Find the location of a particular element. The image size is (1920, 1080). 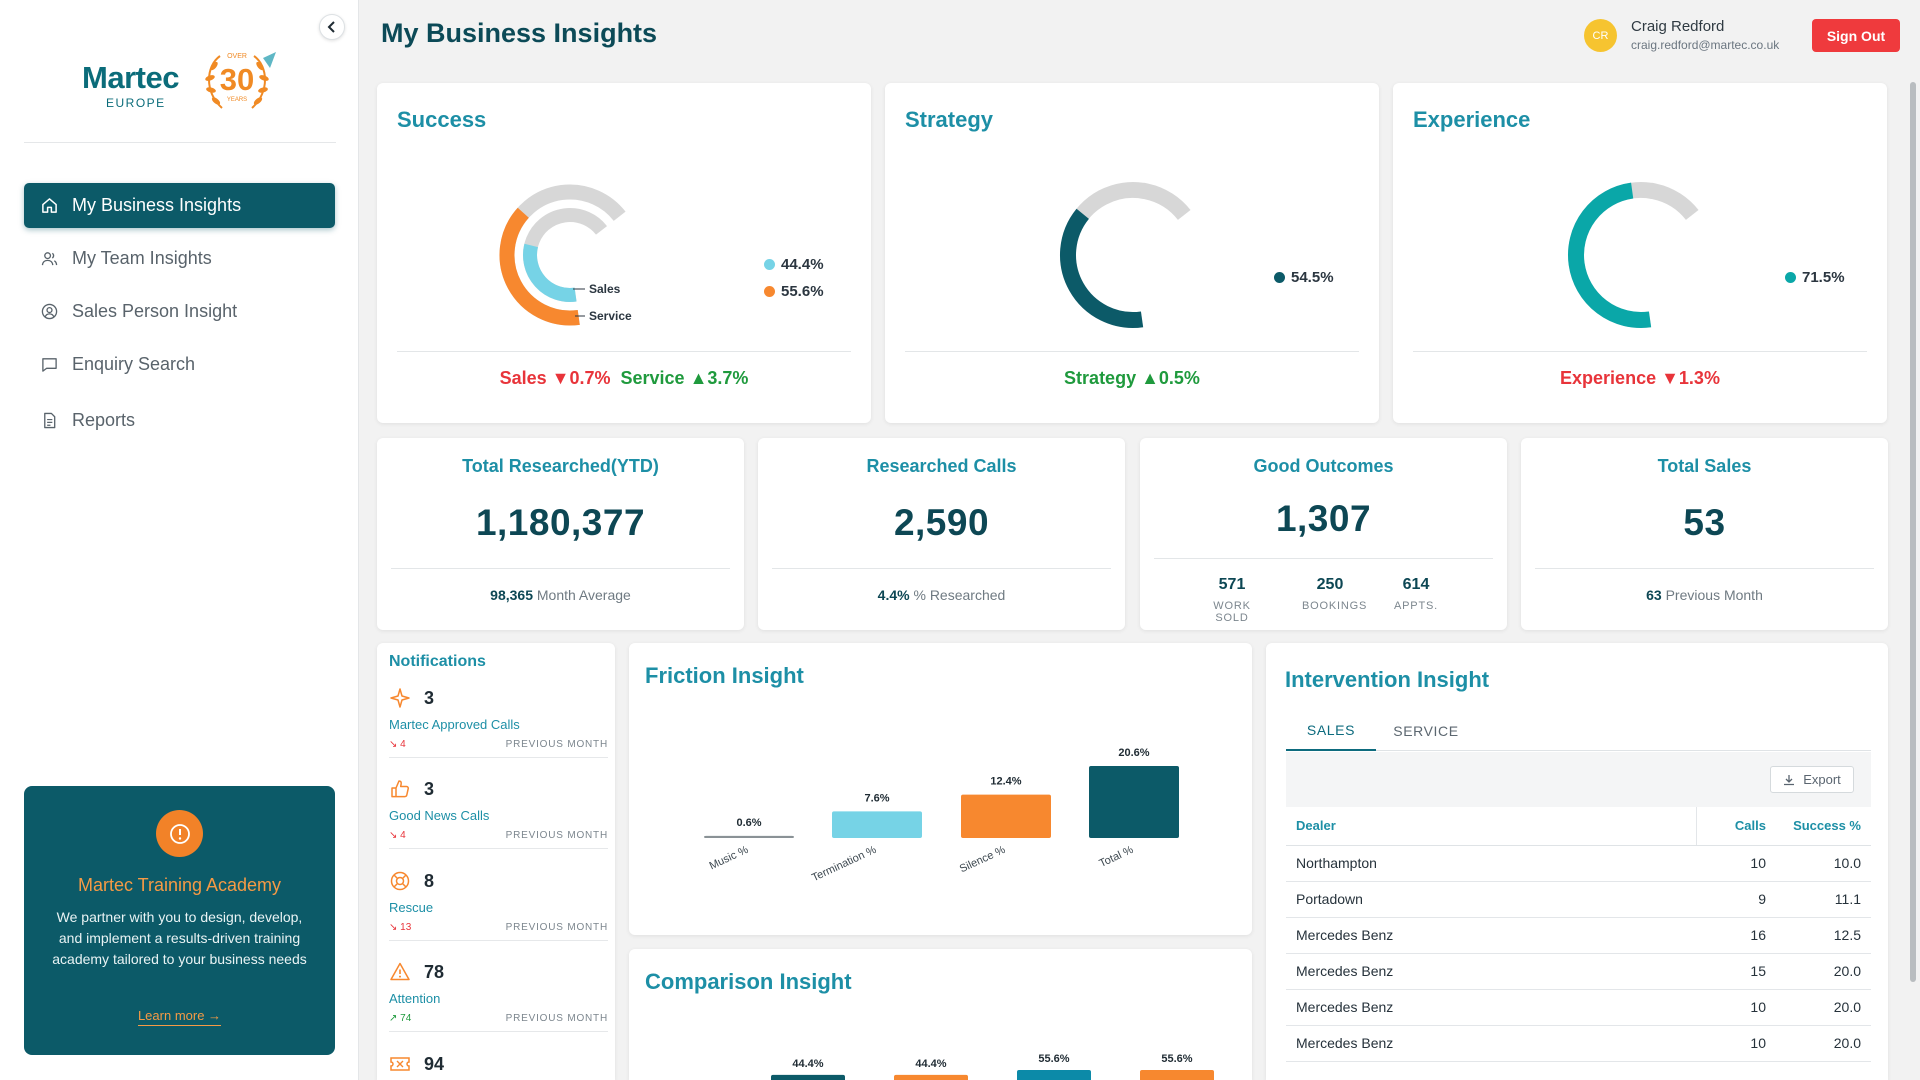

avatar: CR is located at coordinates (1600, 35).